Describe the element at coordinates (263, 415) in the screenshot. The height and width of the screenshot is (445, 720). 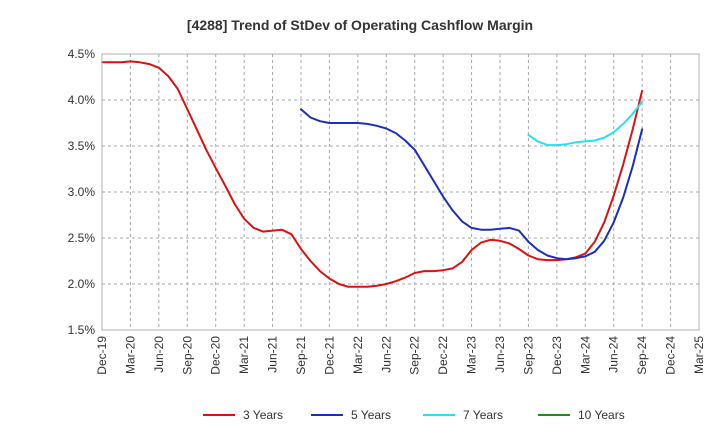
I see `legend-label-3-years: 3 Years` at that location.